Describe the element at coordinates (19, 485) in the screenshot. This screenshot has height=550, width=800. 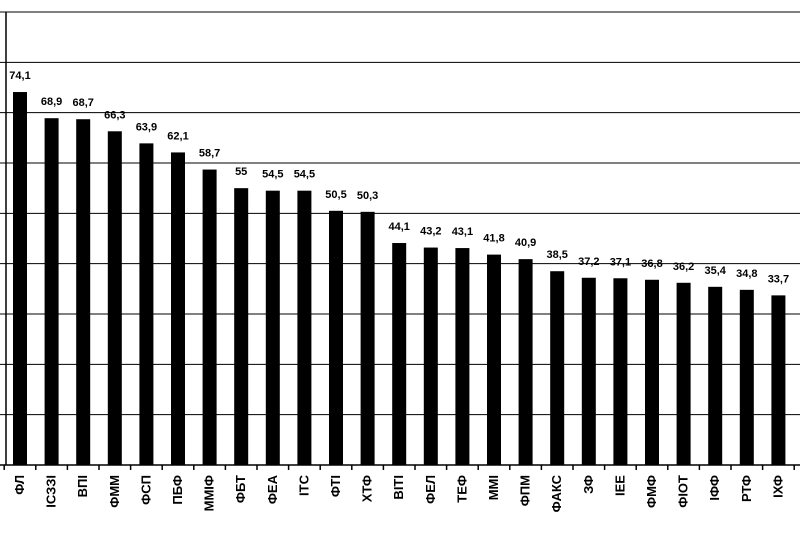
I see `category-label: ФЛ` at that location.